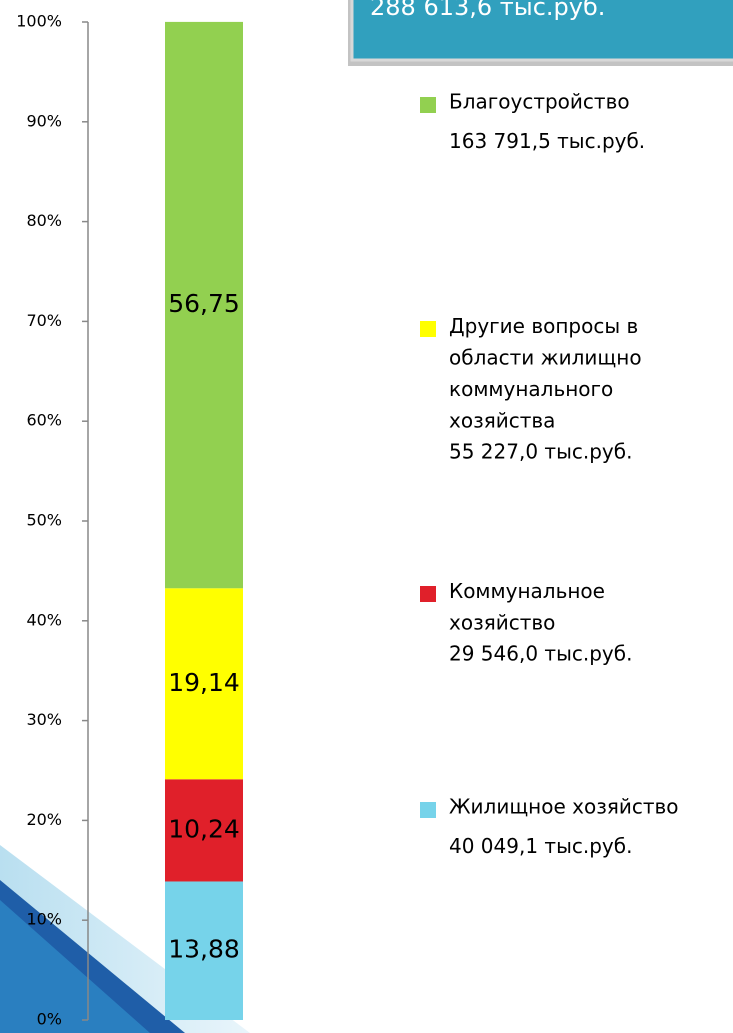  I want to click on header-text: 288 613,6 тыс.руб., so click(487, 10).